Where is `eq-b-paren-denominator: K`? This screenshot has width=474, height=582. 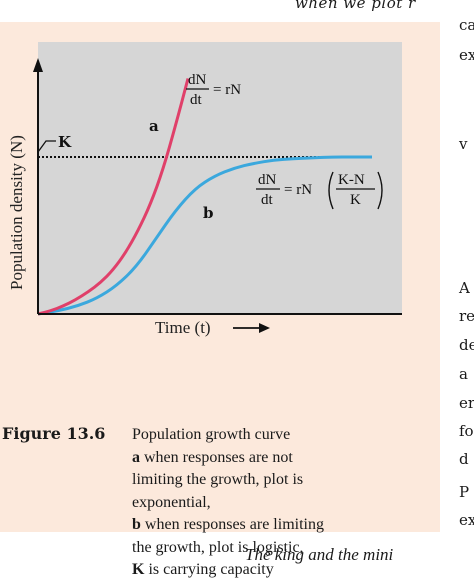
eq-b-paren-denominator: K is located at coordinates (355, 200).